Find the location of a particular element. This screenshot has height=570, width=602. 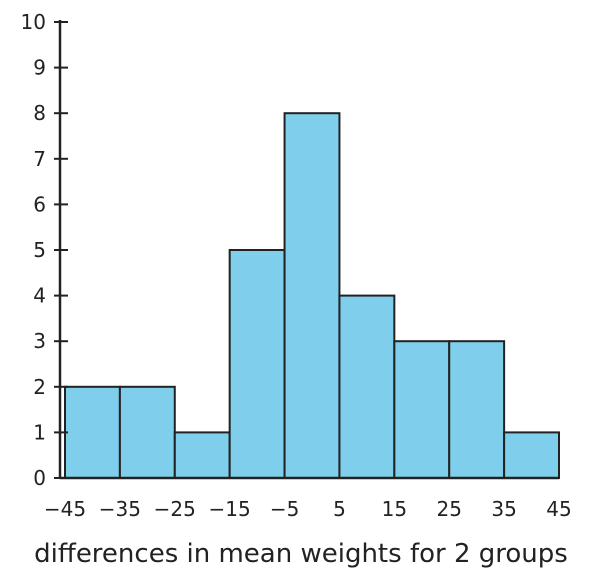

x-tick-label: 5 is located at coordinates (339, 509).